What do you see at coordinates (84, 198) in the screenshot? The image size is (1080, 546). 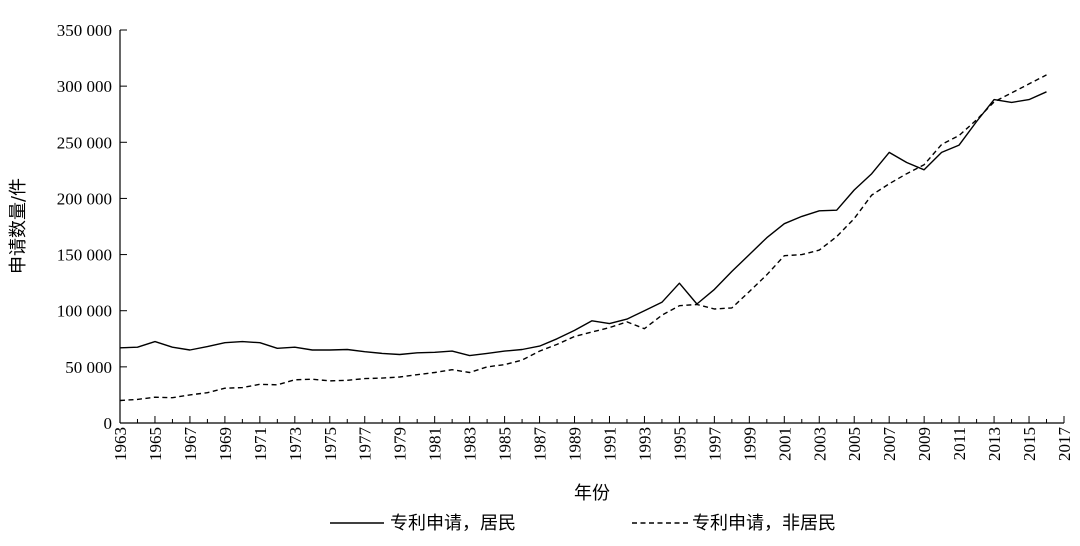 I see `y-tick-label: 200 000` at bounding box center [84, 198].